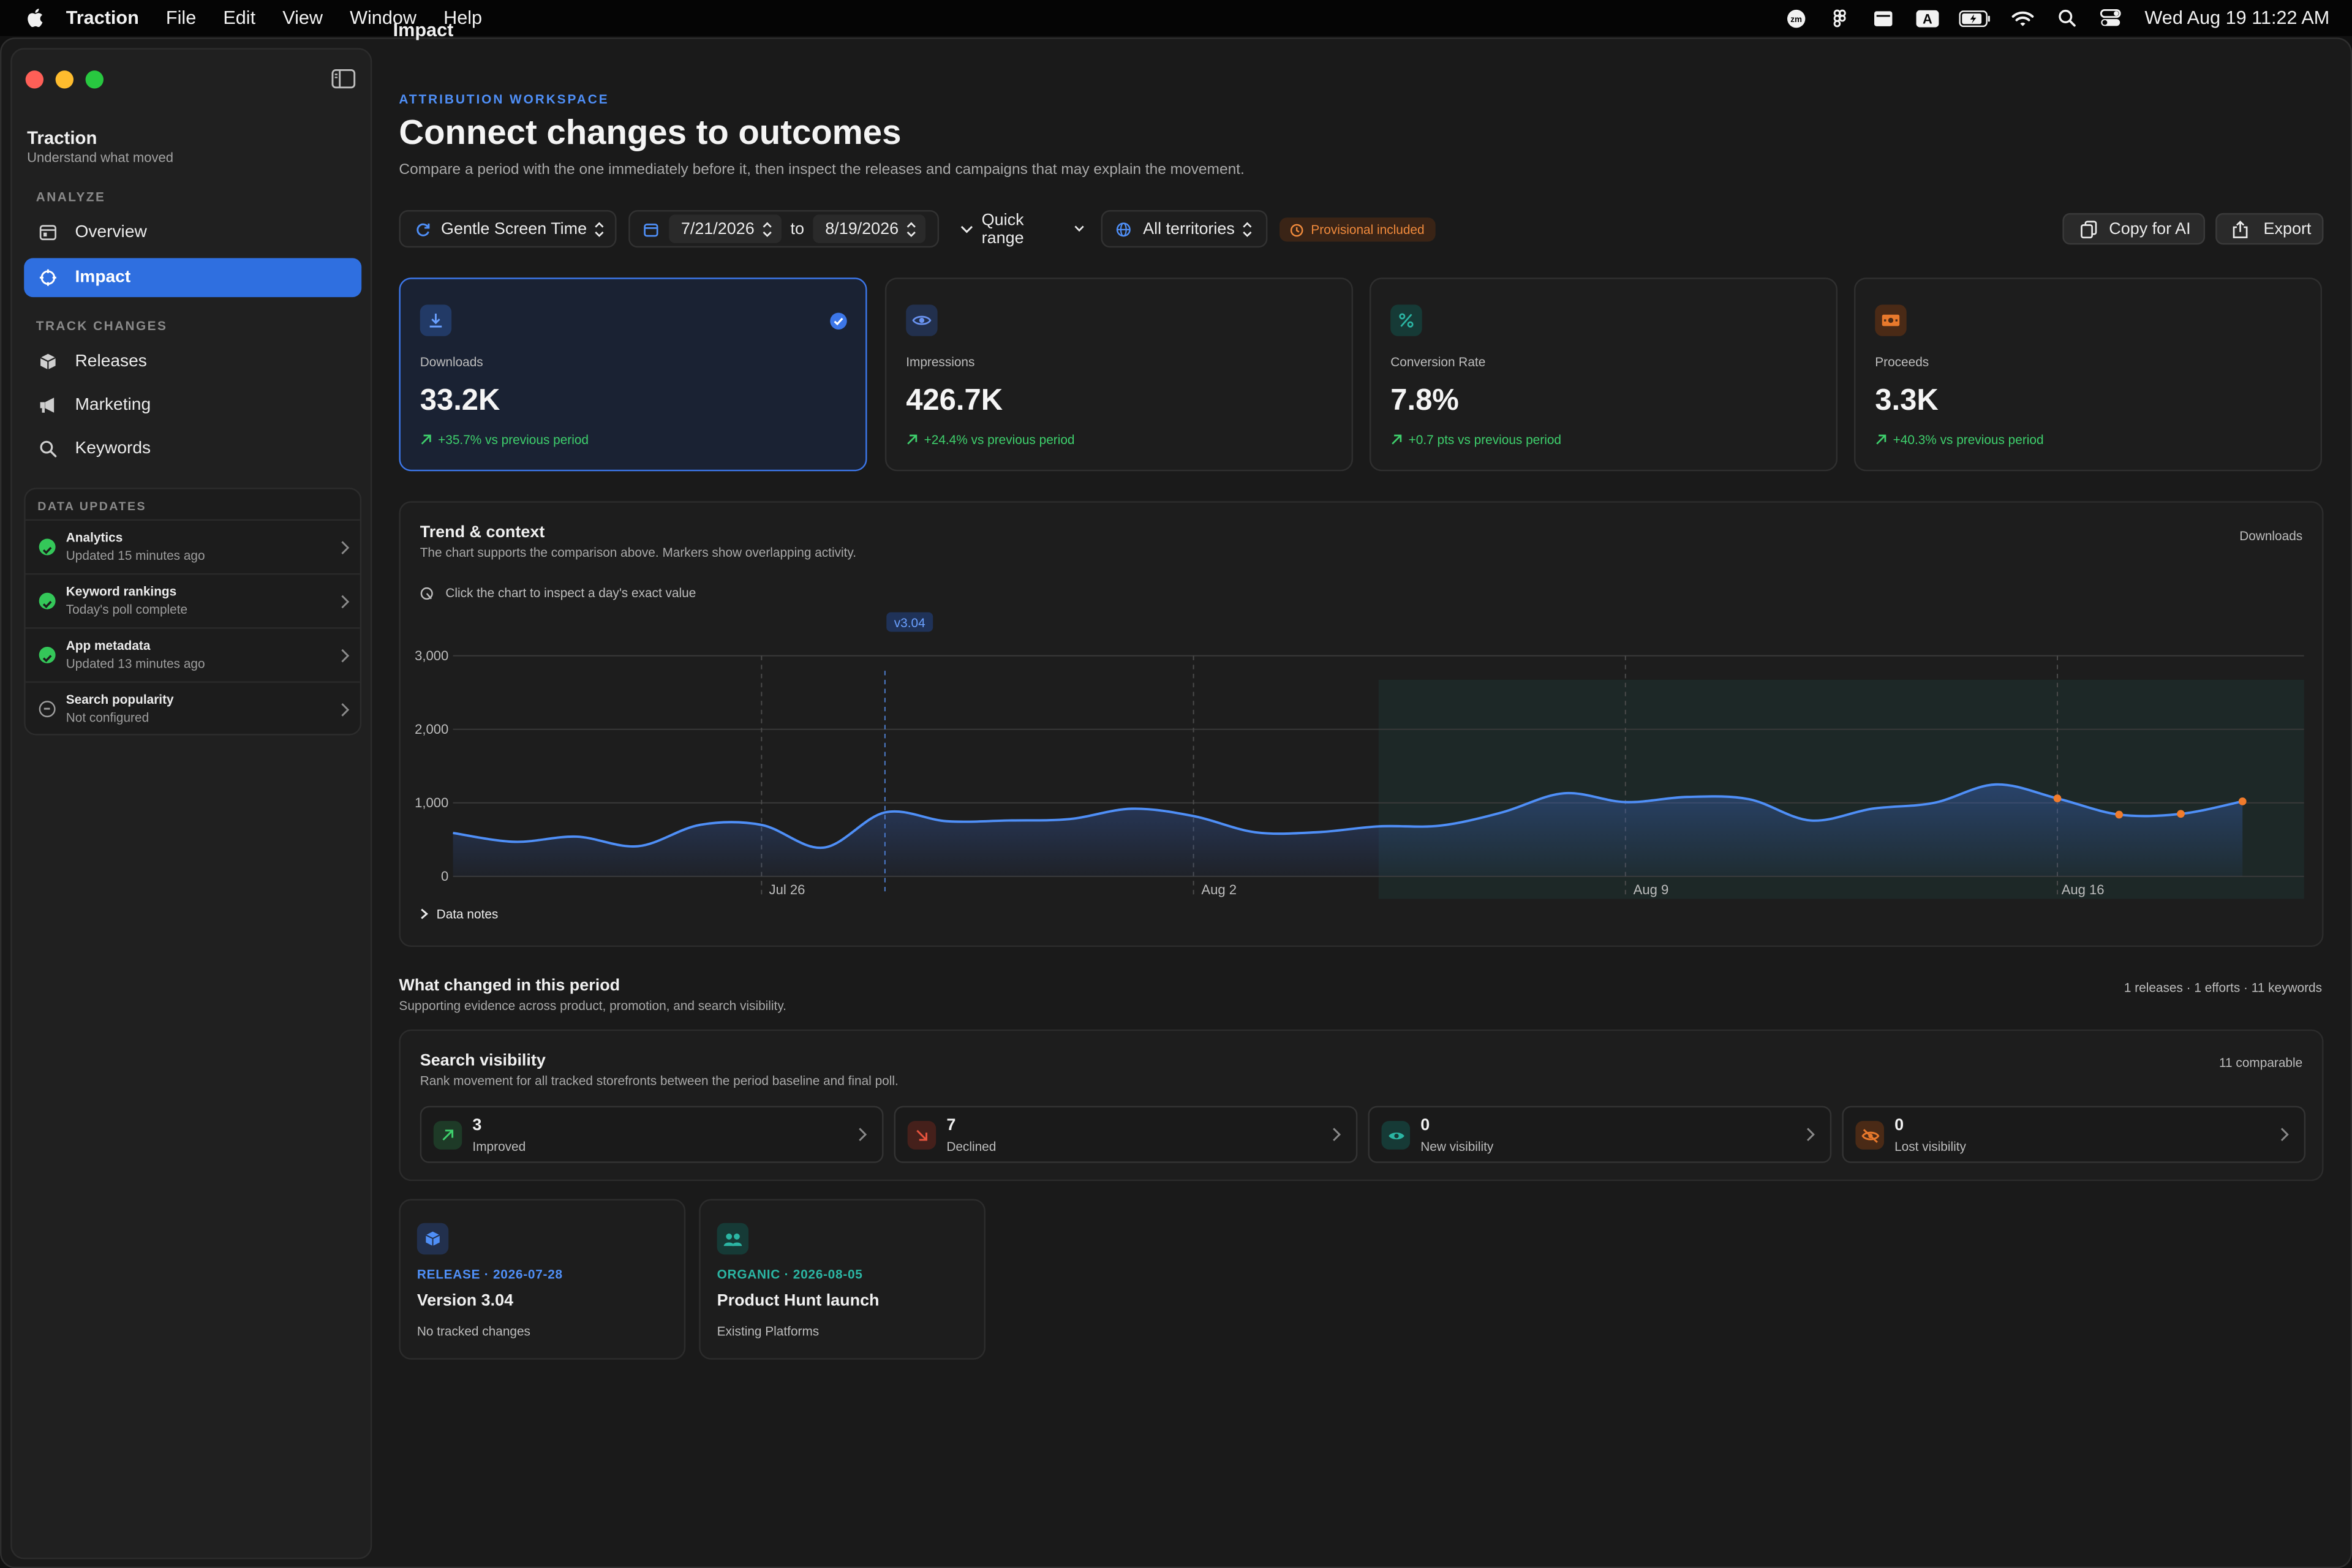 The image size is (2352, 1568). I want to click on svg-text: zm, so click(1797, 18).